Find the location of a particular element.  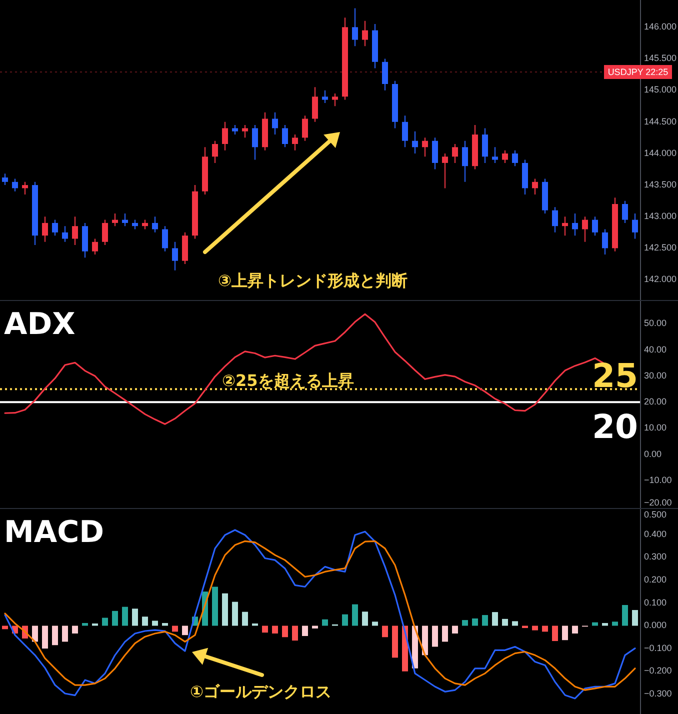

y-tick-label: 50.00 is located at coordinates (655, 323).